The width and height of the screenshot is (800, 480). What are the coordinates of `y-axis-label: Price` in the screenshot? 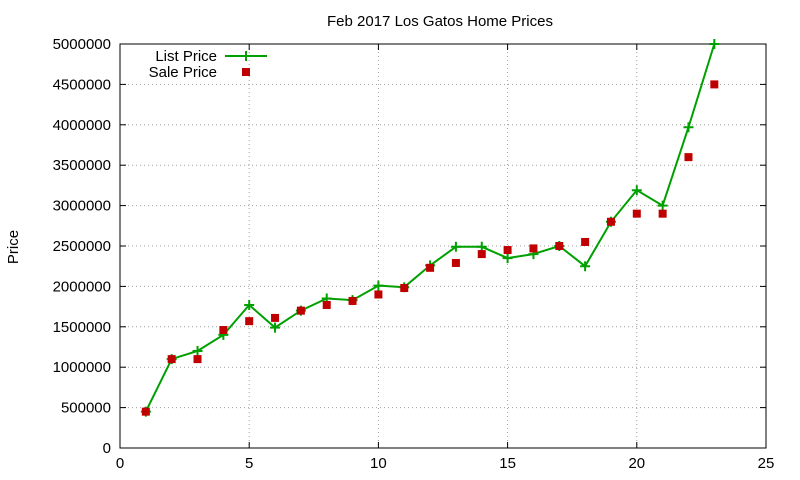 It's located at (13, 247).